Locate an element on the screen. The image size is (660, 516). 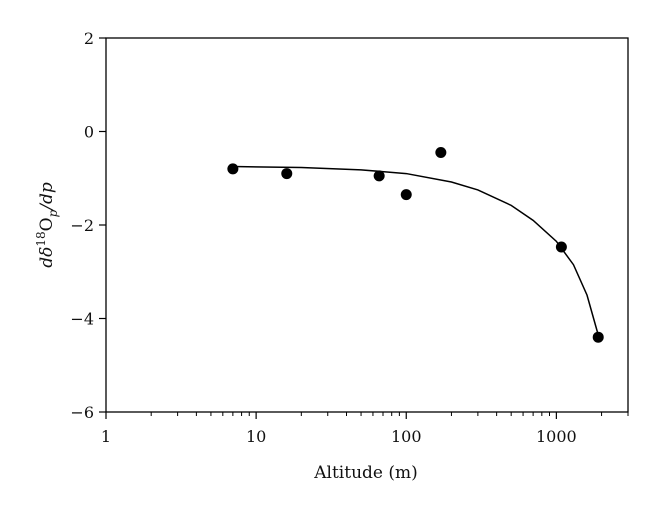
y-tick-label-1: 0 is located at coordinates (89, 132).